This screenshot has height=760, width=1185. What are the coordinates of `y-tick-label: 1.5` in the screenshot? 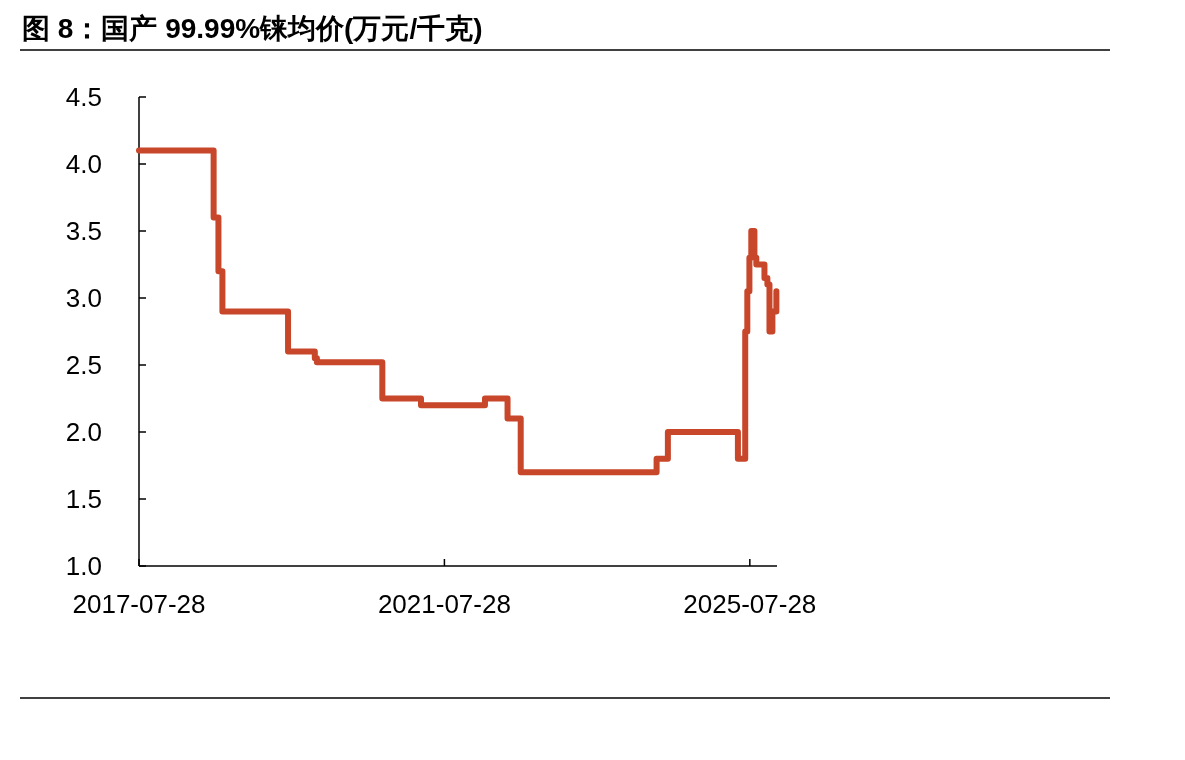 It's located at (83, 499).